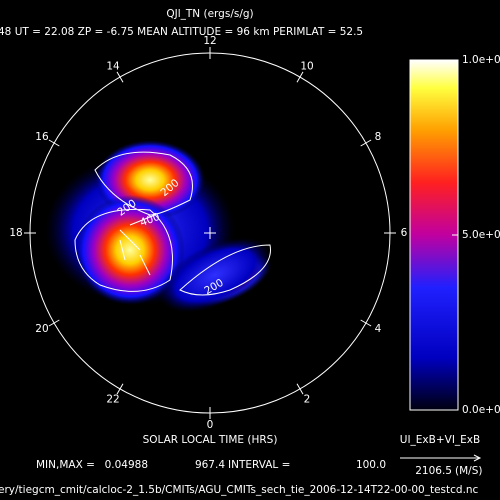 The height and width of the screenshot is (500, 500). I want to click on lt-tick-label: 4, so click(378, 329).